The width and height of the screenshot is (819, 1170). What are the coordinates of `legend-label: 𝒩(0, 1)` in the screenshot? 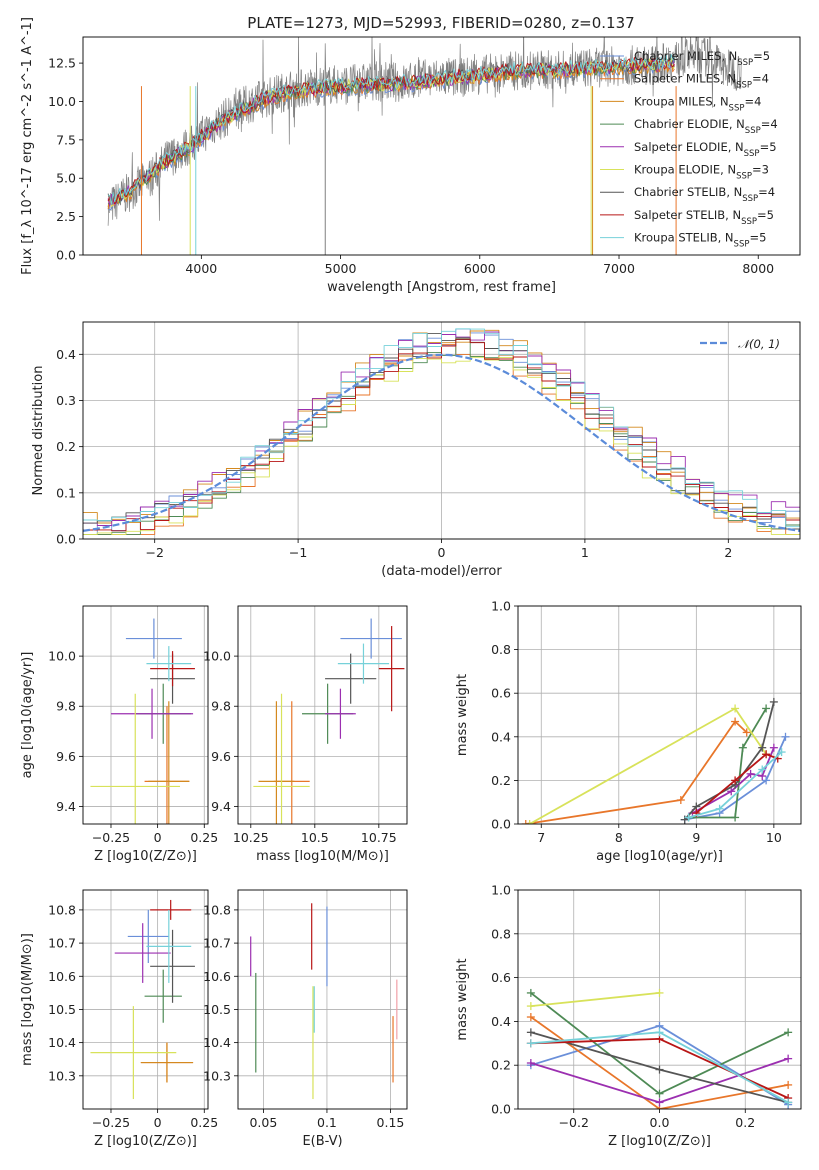 It's located at (759, 344).